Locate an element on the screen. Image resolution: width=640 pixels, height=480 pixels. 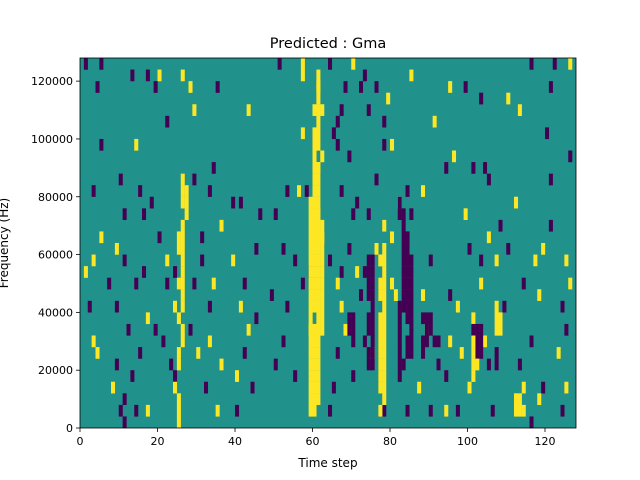
chart-title: Predicted : Gma is located at coordinates (328, 44).